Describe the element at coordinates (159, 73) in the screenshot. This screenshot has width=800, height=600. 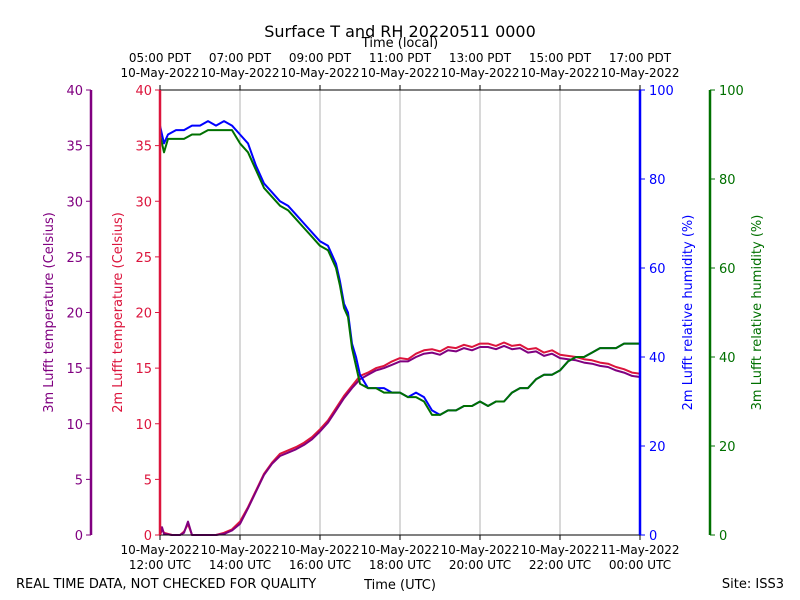
I see `top-tick-date-0: 10-May-2022` at that location.